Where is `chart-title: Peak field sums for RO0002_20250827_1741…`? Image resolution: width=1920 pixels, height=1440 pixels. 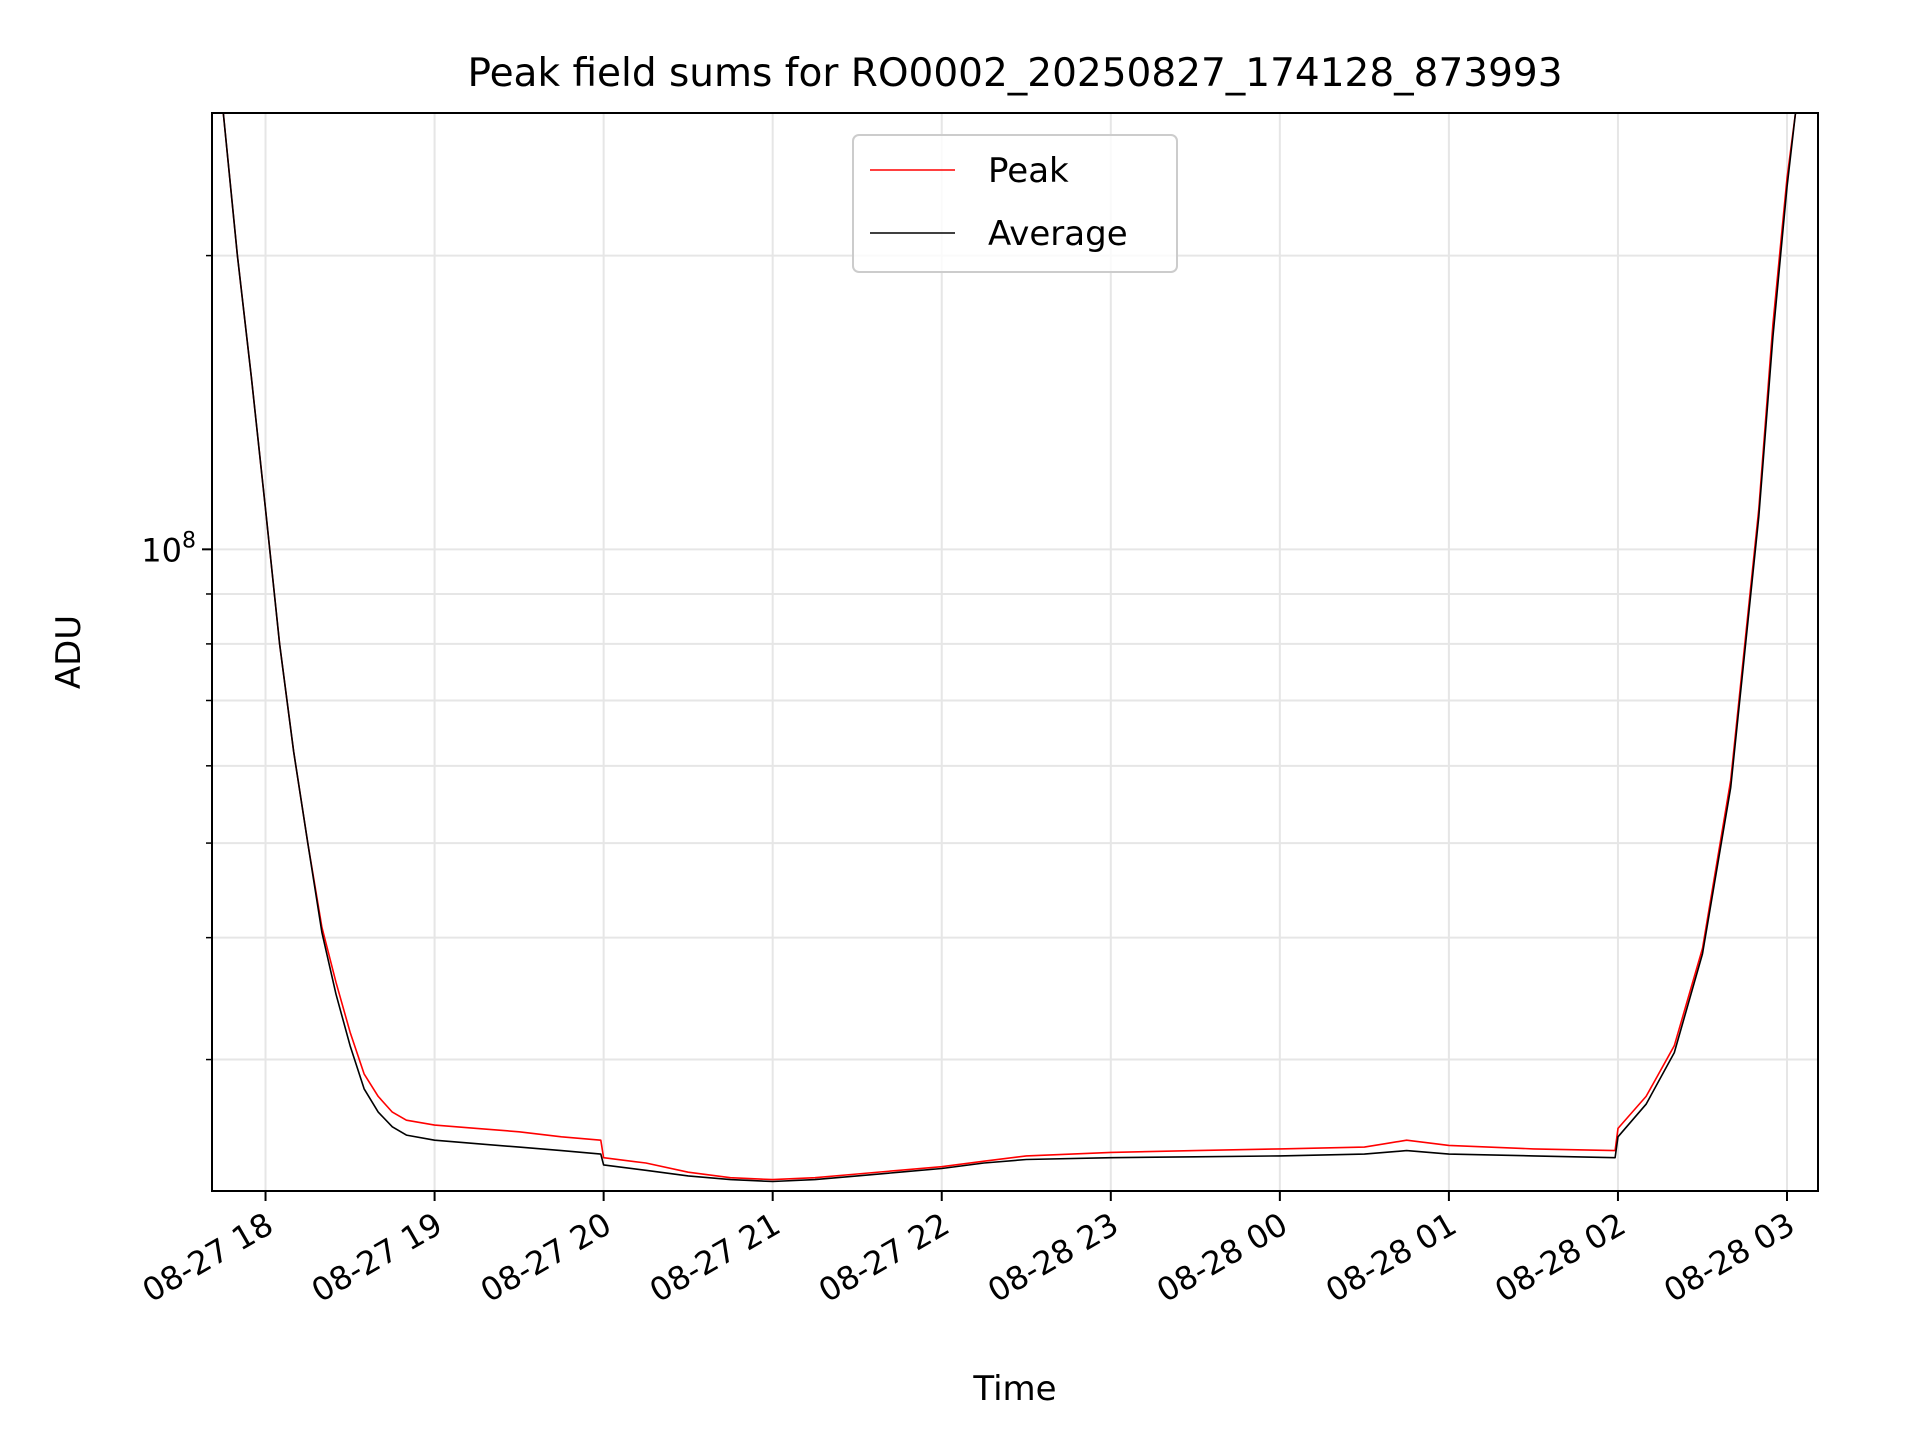 chart-title: Peak field sums for RO0002_20250827_1741… is located at coordinates (1014, 73).